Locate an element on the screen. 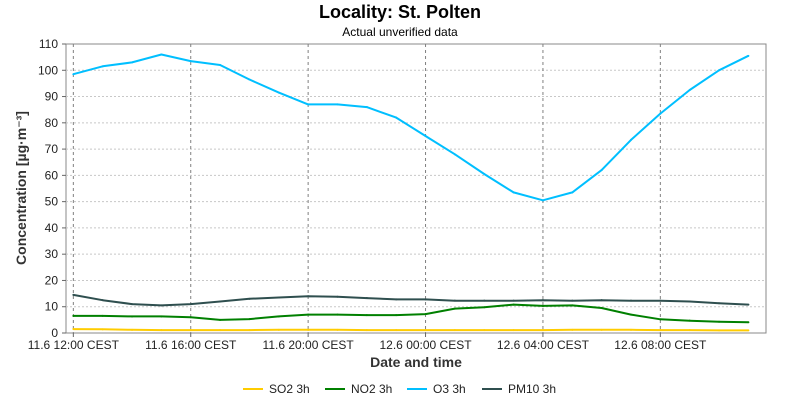 This screenshot has width=800, height=400. x-tick-label: 11.6 16:00 CEST is located at coordinates (191, 345).